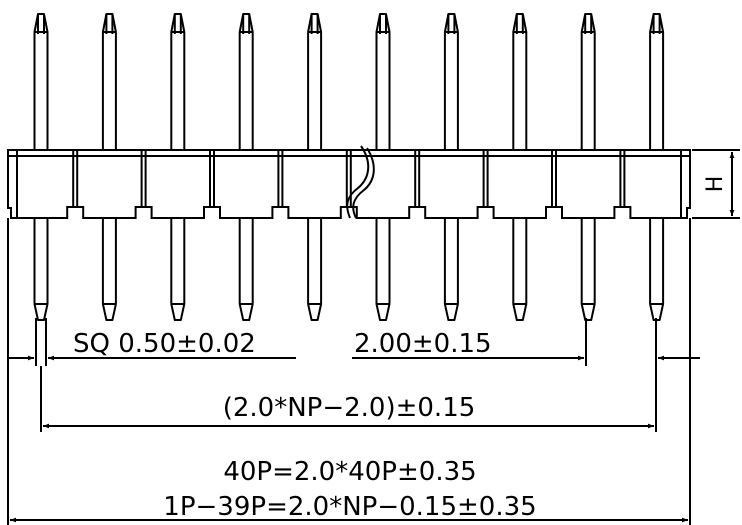 This screenshot has width=742, height=525. I want to click on pitch-label: 2.00±0.15, so click(423, 344).